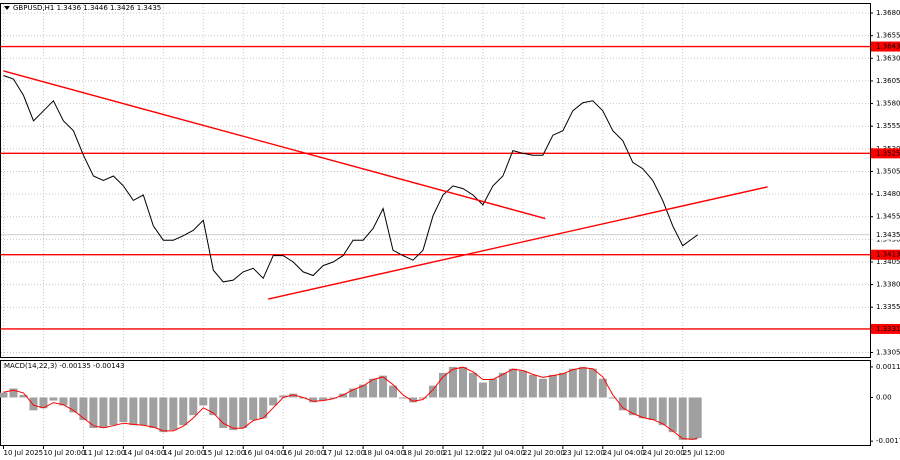 This screenshot has height=460, width=900. Describe the element at coordinates (518, 243) in the screenshot. I see `trend-line` at that location.